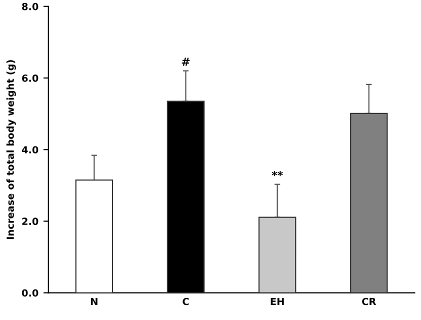  Describe the element at coordinates (30, 222) in the screenshot. I see `y-tick-label: 2.0` at that location.